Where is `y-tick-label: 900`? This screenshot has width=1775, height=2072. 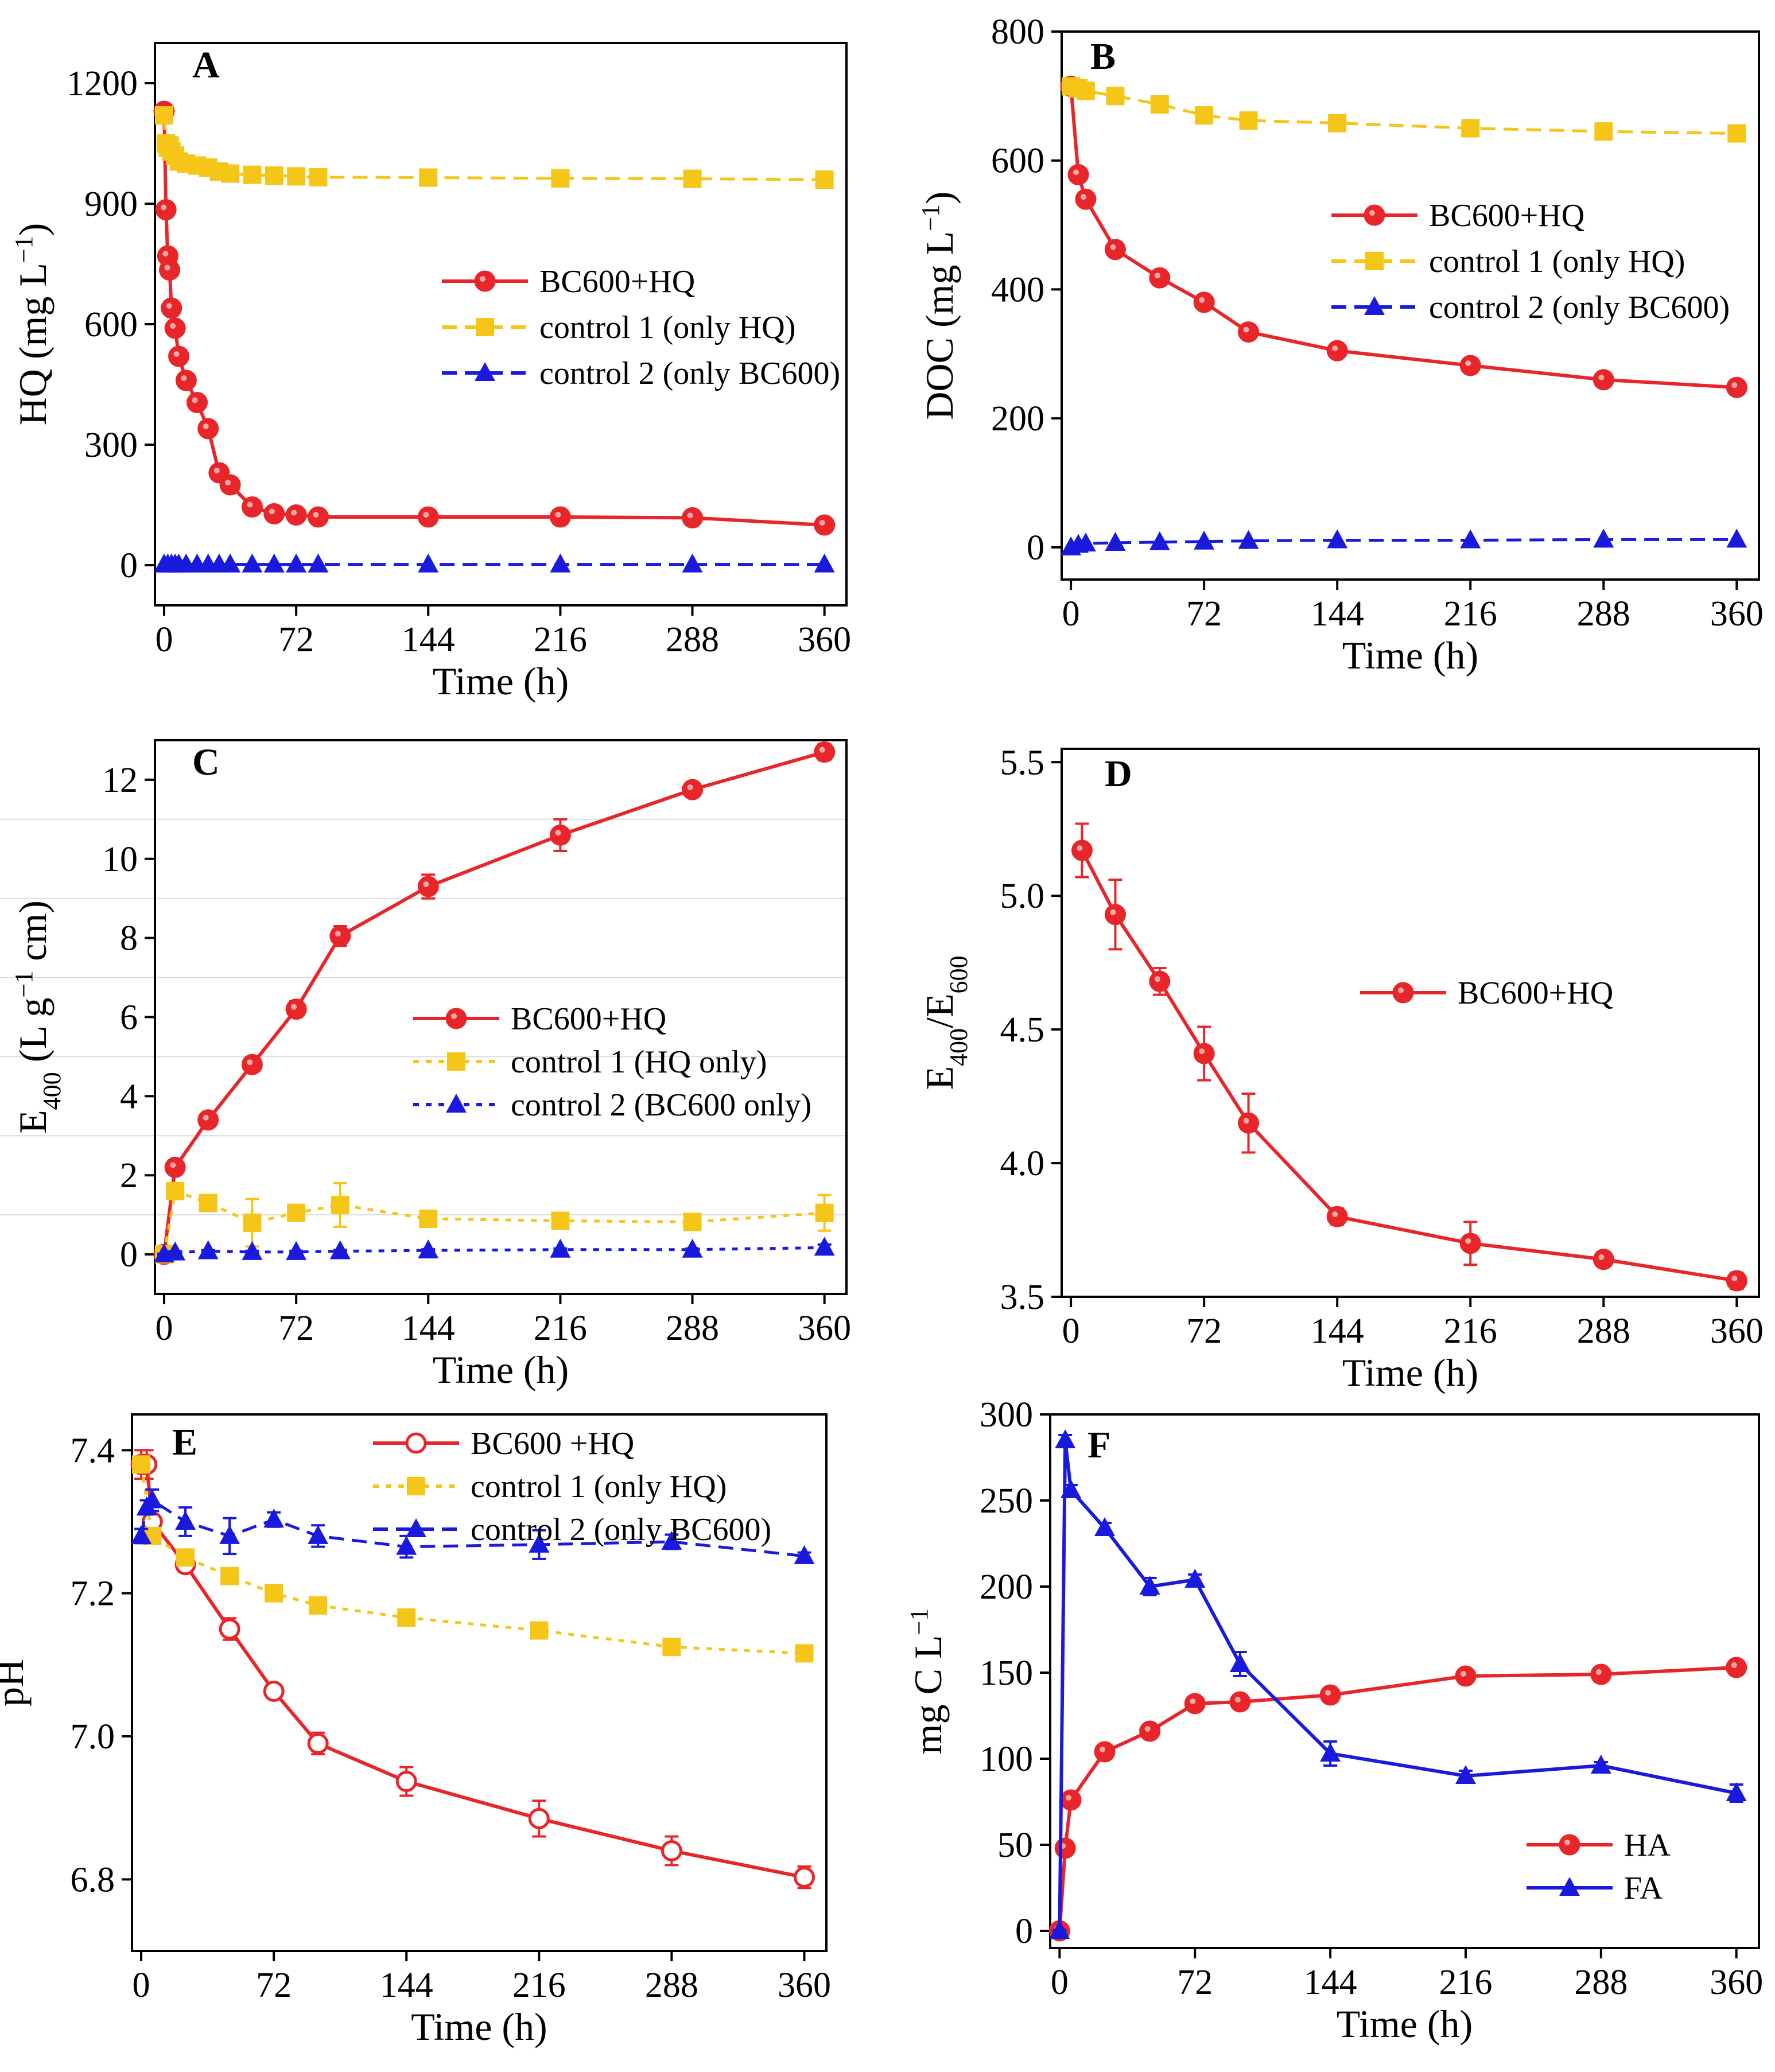
y-tick-label: 900 is located at coordinates (111, 204).